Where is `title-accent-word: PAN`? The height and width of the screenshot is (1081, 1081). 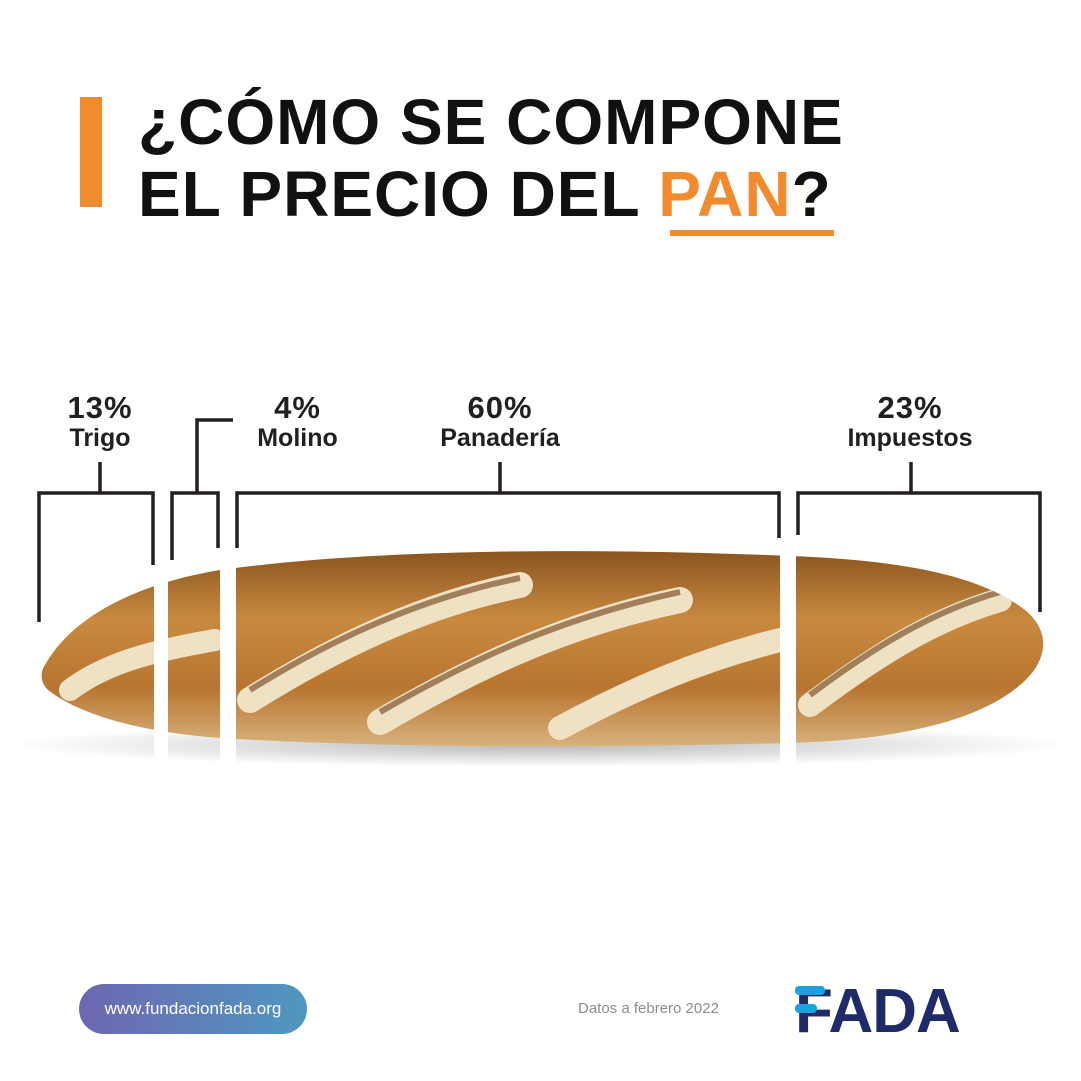
title-accent-word: PAN is located at coordinates (725, 194).